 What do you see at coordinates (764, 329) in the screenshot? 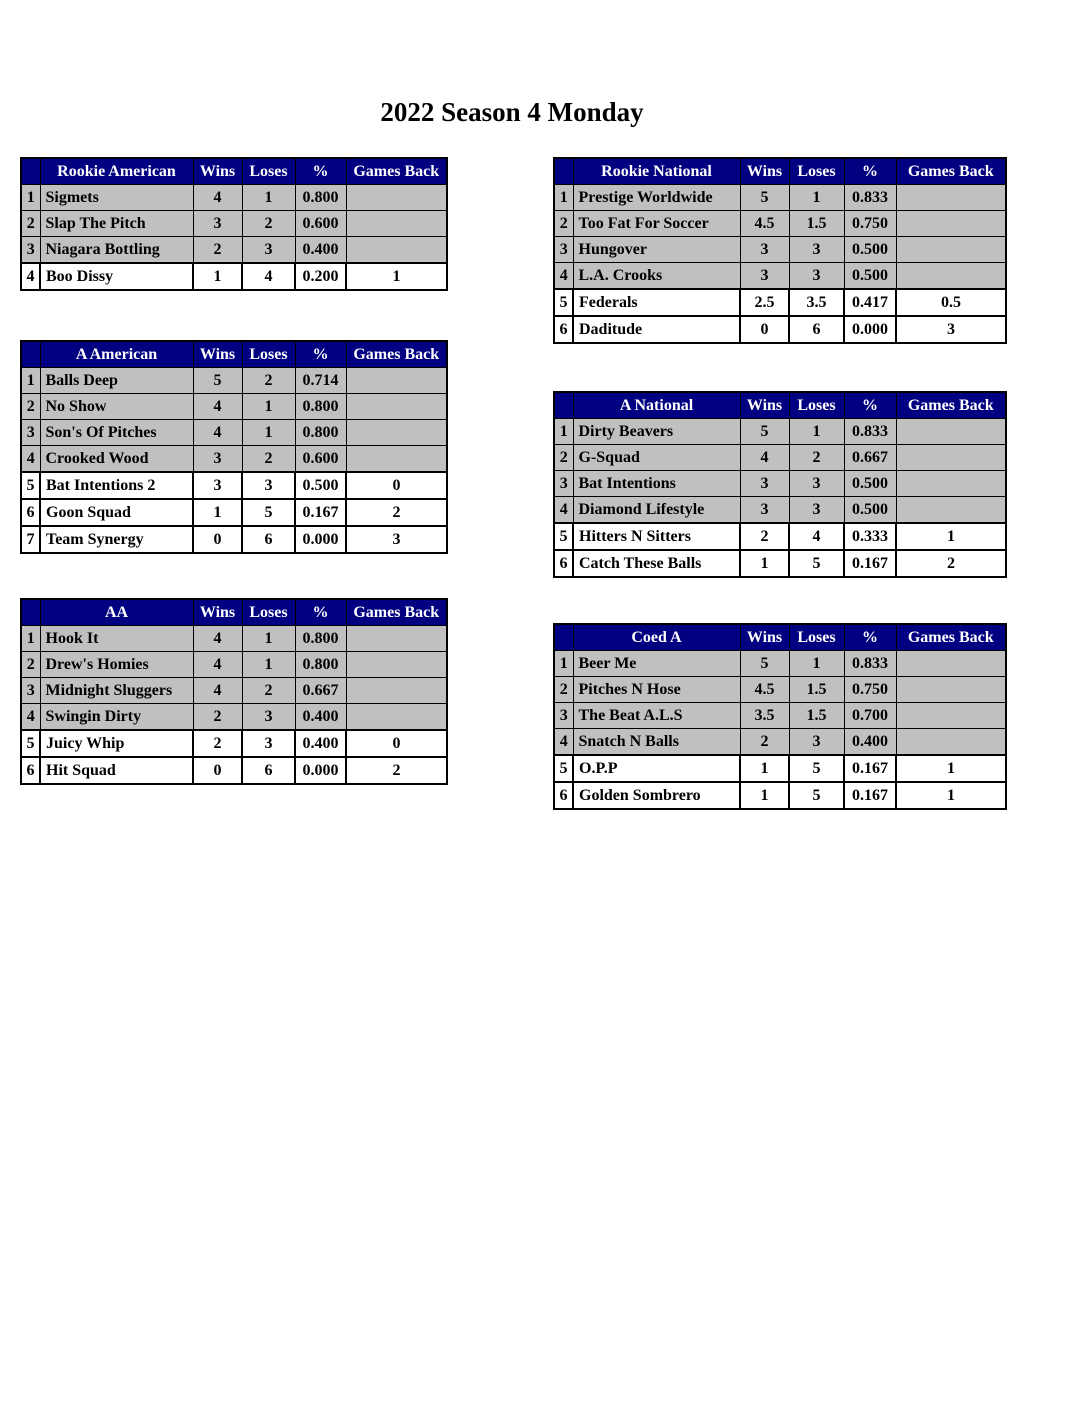
I see `wins-cell: 0` at bounding box center [764, 329].